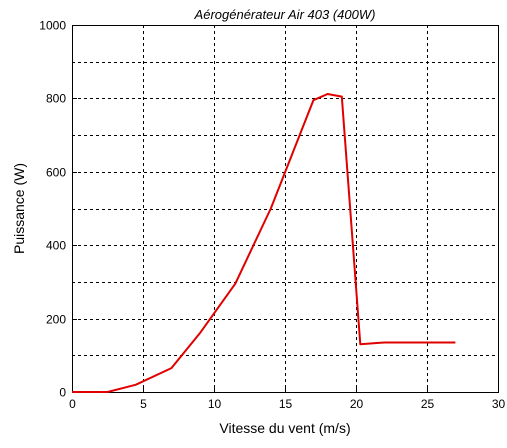 This screenshot has width=507, height=448. Describe the element at coordinates (499, 404) in the screenshot. I see `x-tick-label-6: 30` at that location.